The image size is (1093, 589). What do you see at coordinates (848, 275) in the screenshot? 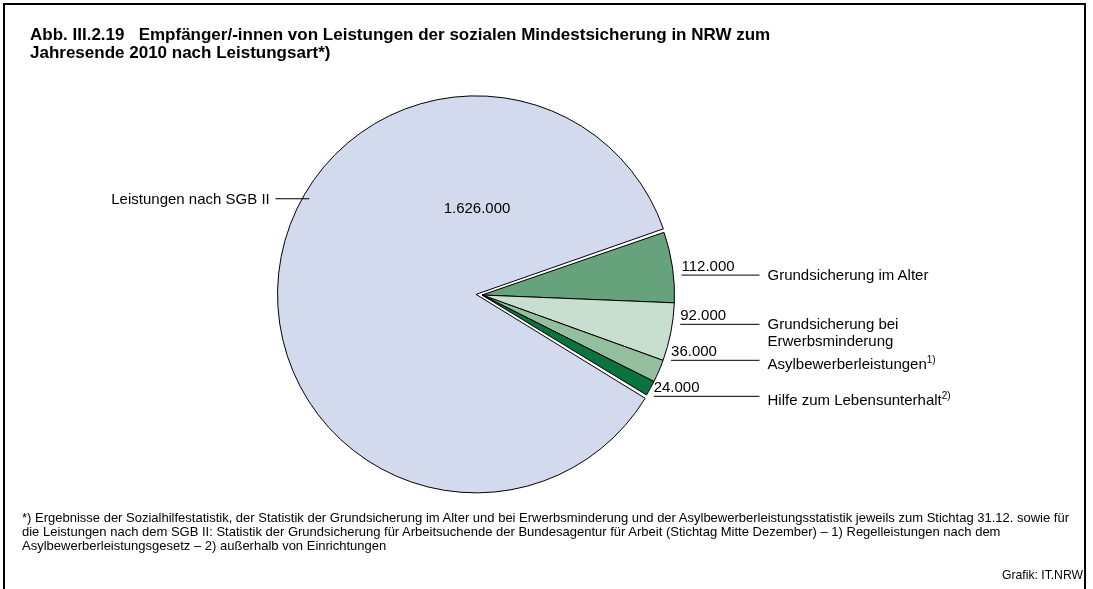
I see `slice-label: Grundsicherung im Alter` at bounding box center [848, 275].